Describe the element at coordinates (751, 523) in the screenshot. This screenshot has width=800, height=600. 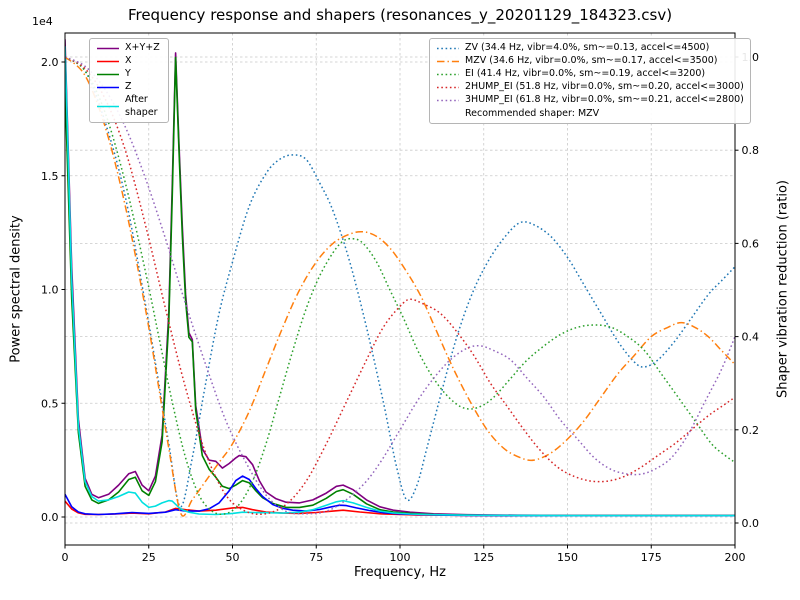
I see `y-right-tick-label: 0.0` at that location.